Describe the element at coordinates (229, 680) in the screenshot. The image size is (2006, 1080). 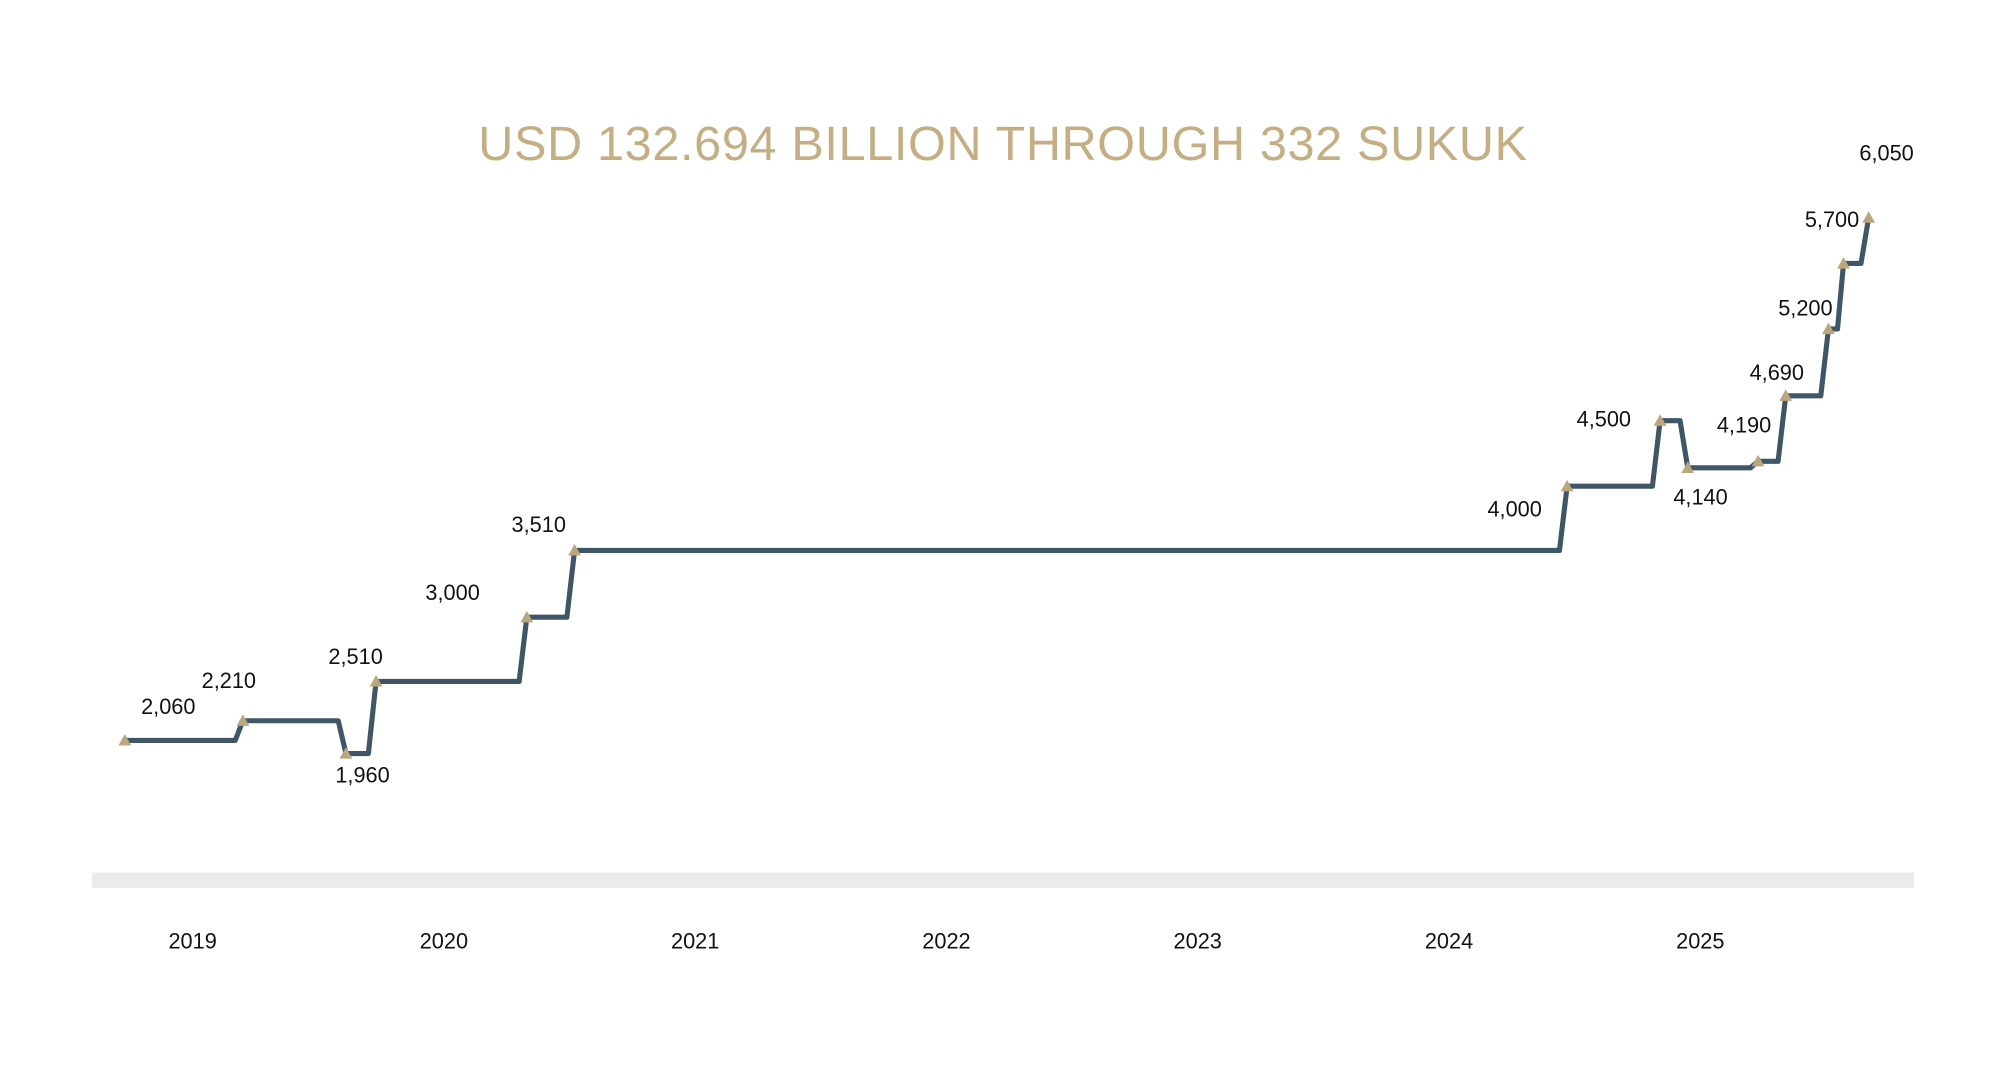
I see `value-label: 2,210` at that location.